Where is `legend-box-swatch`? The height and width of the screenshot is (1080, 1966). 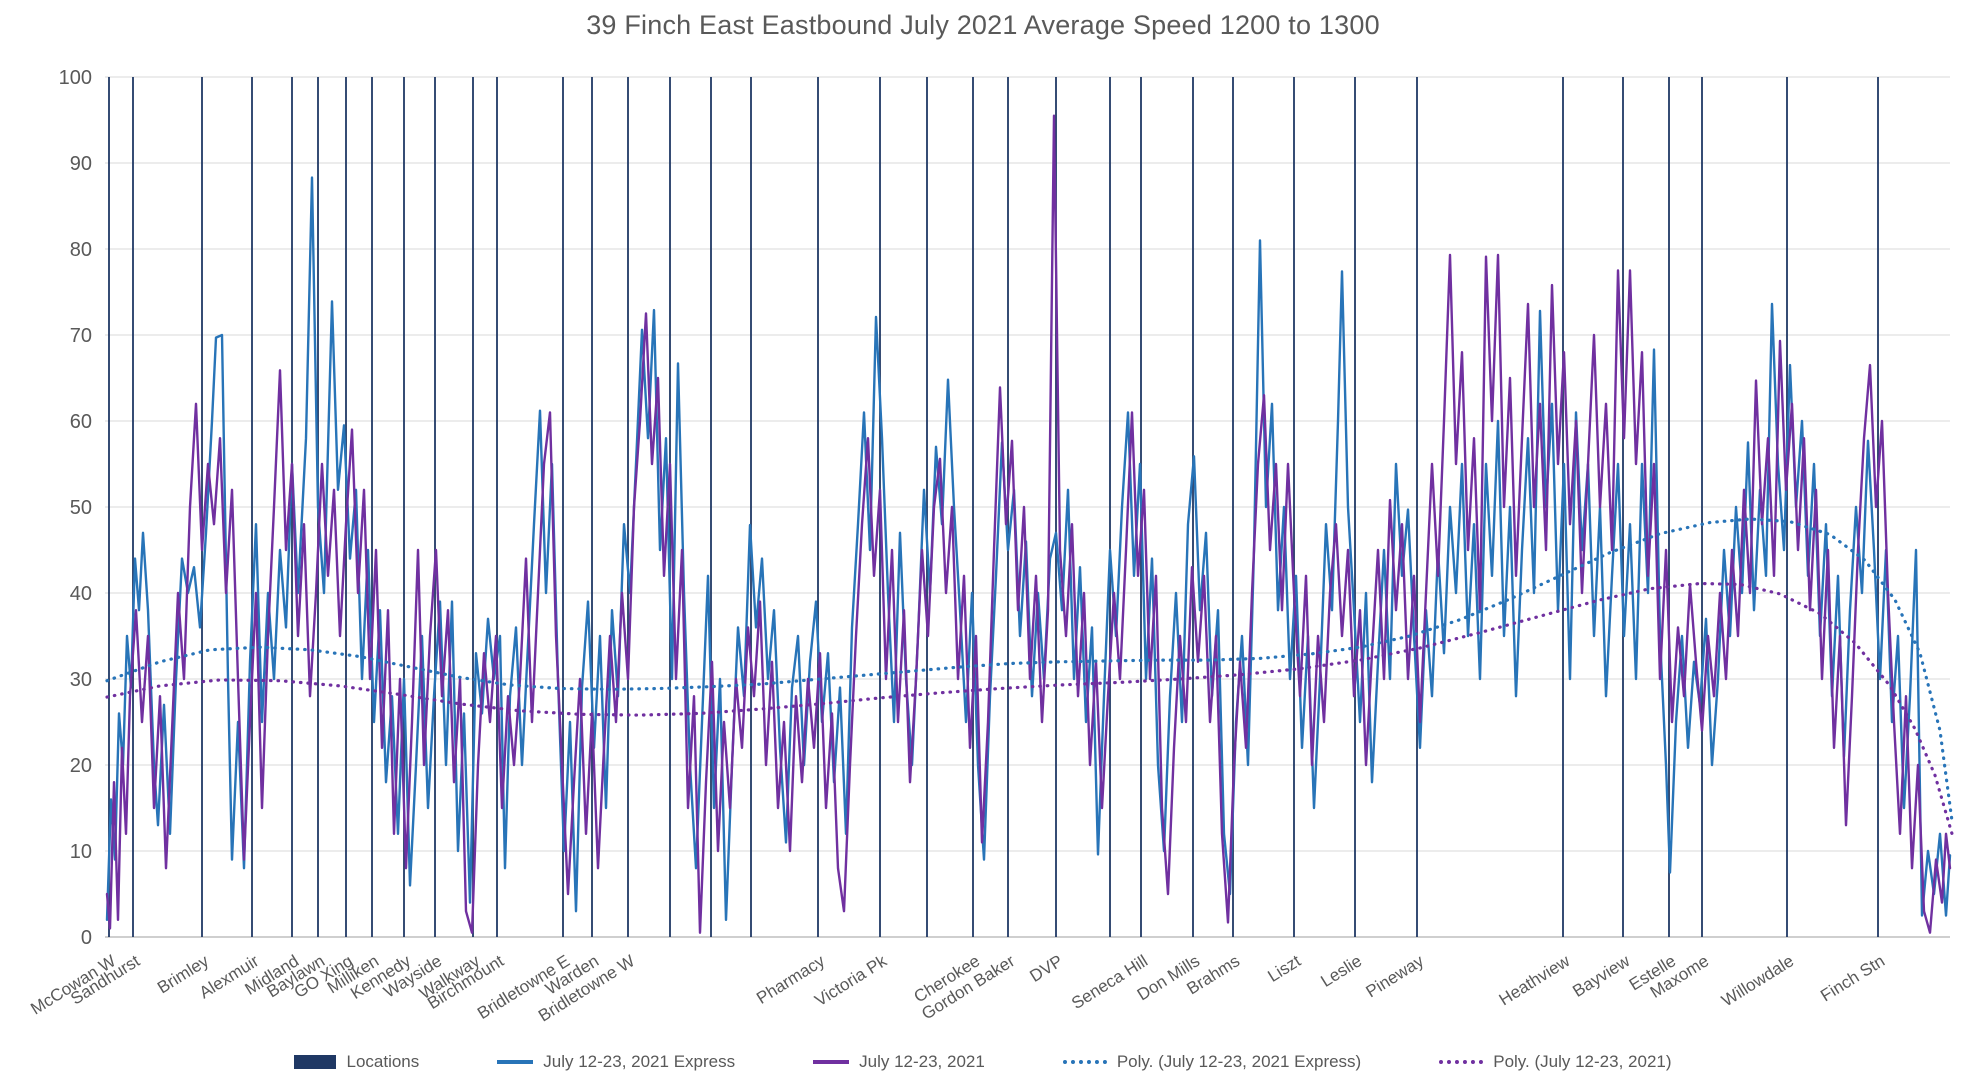 legend-box-swatch is located at coordinates (315, 1062).